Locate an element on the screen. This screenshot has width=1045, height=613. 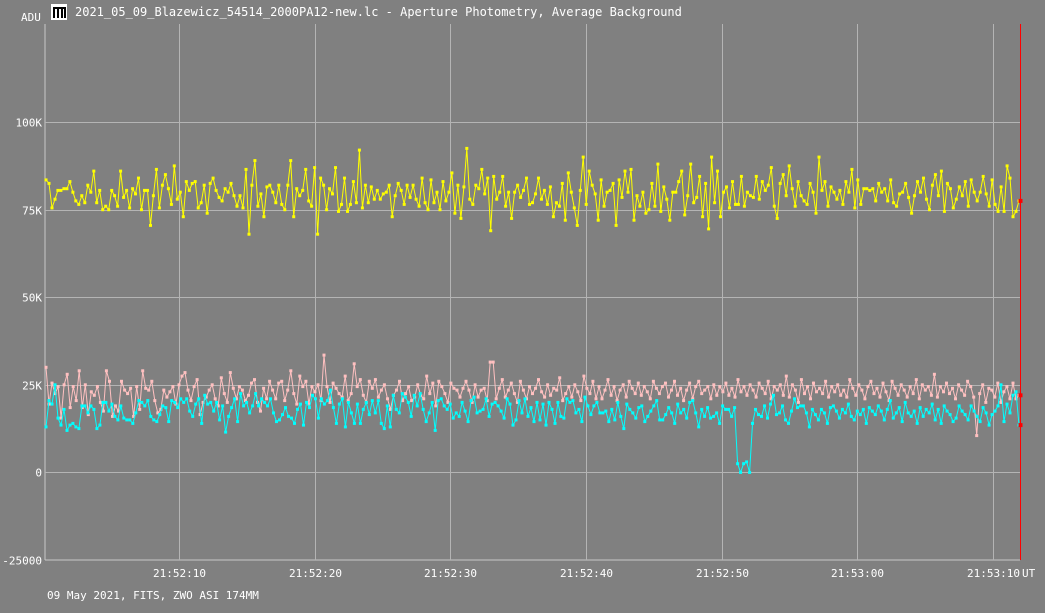
y-tick-label: 75K is located at coordinates (32, 211).